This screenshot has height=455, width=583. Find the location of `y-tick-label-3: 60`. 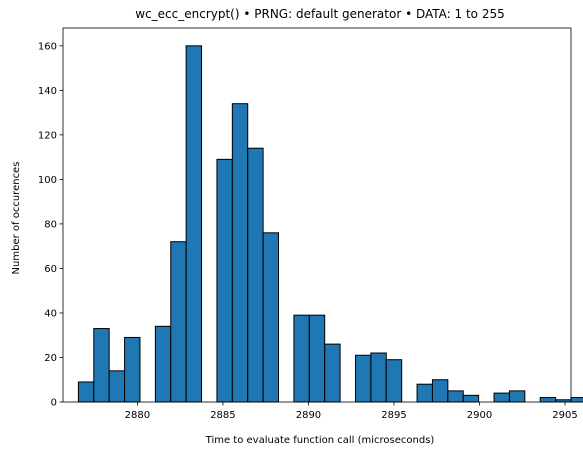

y-tick-label-3: 60 is located at coordinates (50, 269).